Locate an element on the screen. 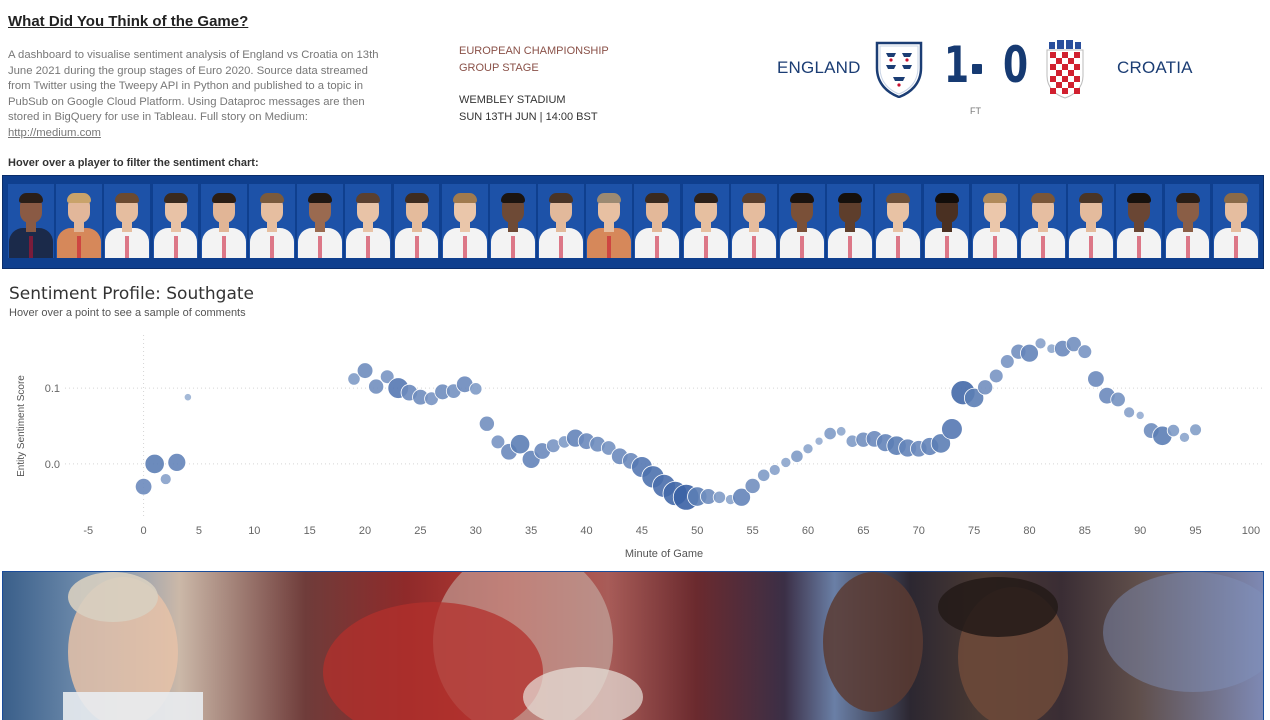 This screenshot has width=1270, height=720. medium-link: http://medium.com is located at coordinates (54, 132).